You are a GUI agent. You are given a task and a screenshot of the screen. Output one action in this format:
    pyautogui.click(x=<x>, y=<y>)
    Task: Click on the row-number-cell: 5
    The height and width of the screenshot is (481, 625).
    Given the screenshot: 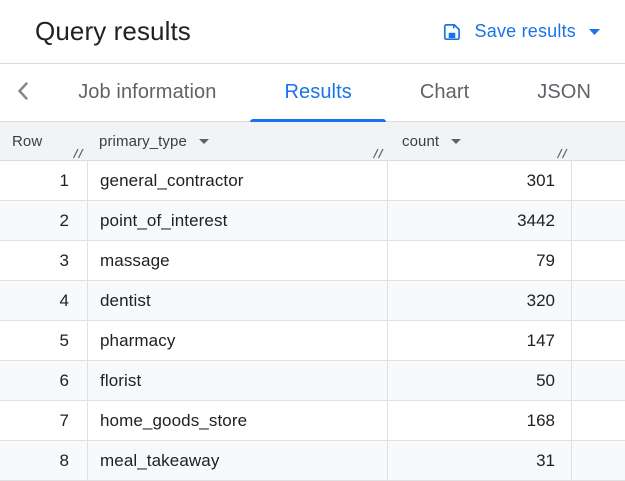 What is the action you would take?
    pyautogui.click(x=44, y=340)
    